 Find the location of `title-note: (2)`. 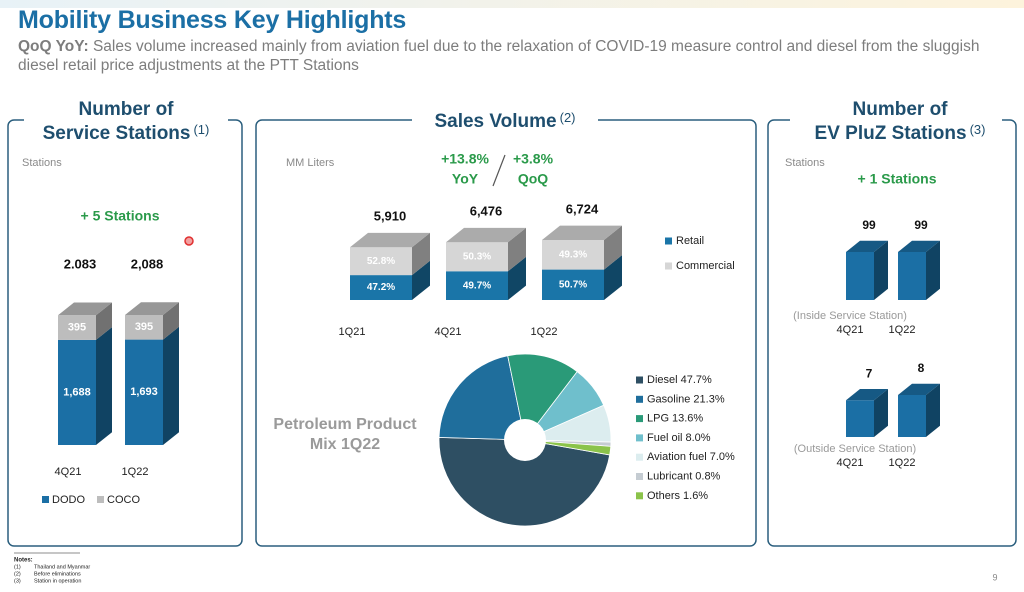

title-note: (2) is located at coordinates (568, 117).